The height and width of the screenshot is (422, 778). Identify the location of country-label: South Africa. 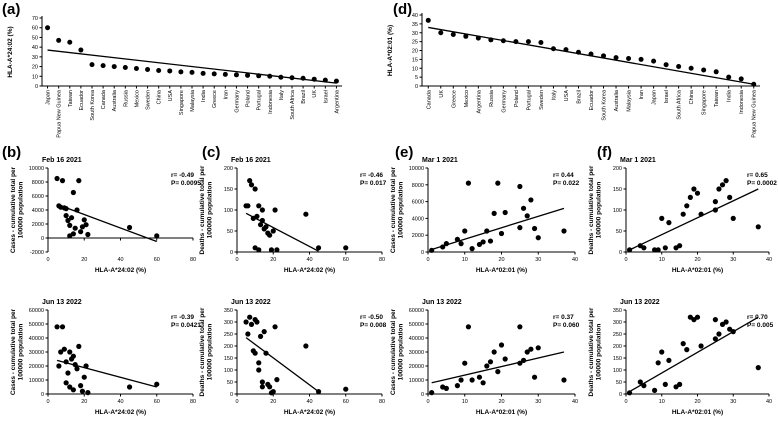
(680, 104).